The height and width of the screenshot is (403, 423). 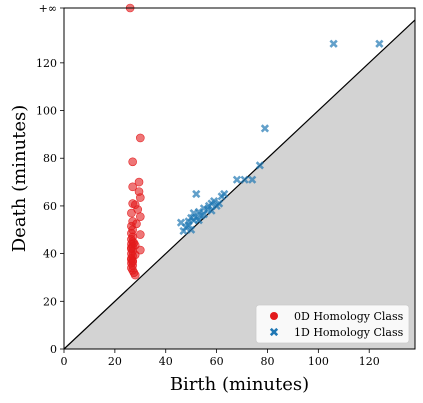 I want to click on legend-circle-marker, so click(x=274, y=316).